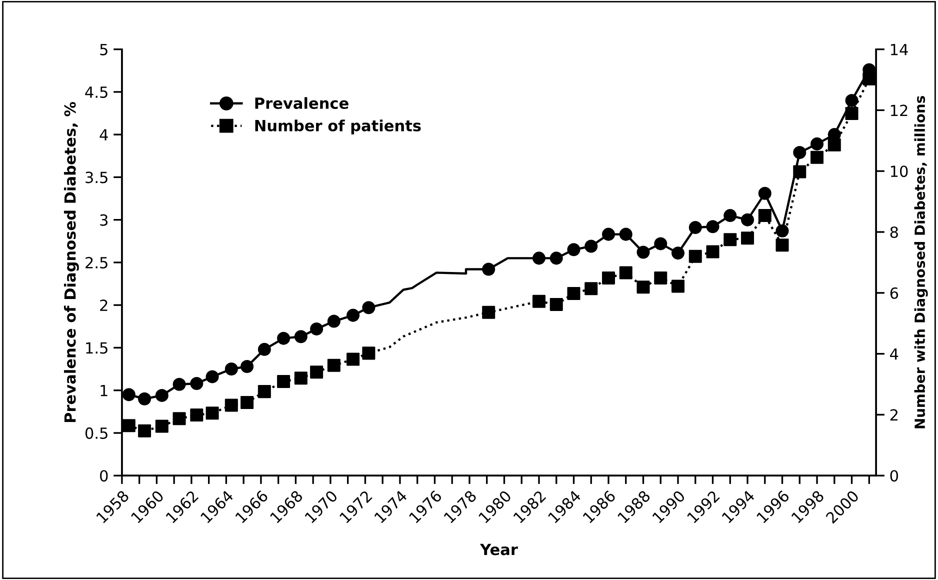 This screenshot has width=938, height=580. I want to click on y2-tick-label: 6, so click(894, 293).